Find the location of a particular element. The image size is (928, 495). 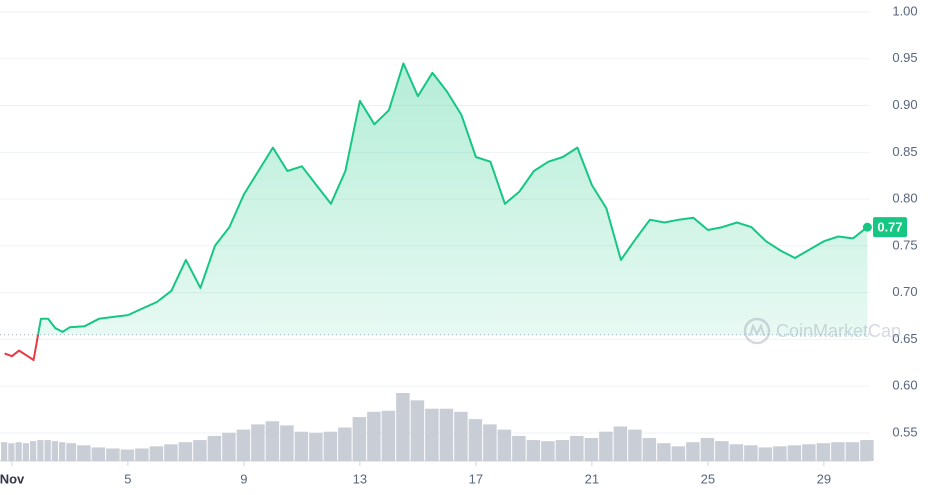

price-tag-label: 0.77 is located at coordinates (889, 227).